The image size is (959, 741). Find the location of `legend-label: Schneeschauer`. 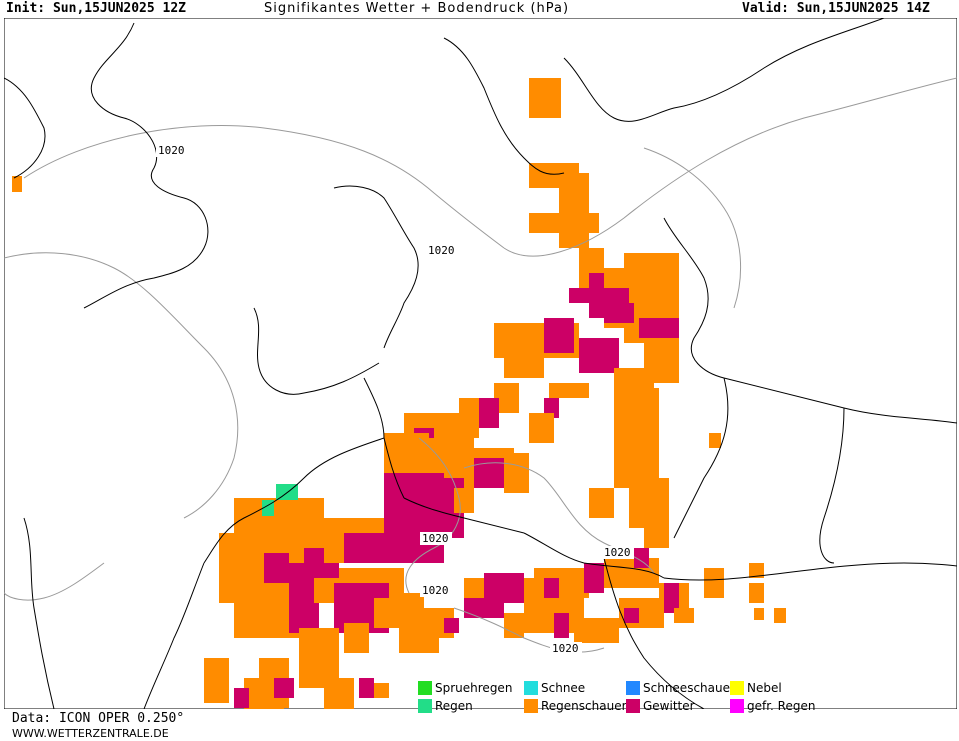

legend-label: Schneeschauer is located at coordinates (689, 688).